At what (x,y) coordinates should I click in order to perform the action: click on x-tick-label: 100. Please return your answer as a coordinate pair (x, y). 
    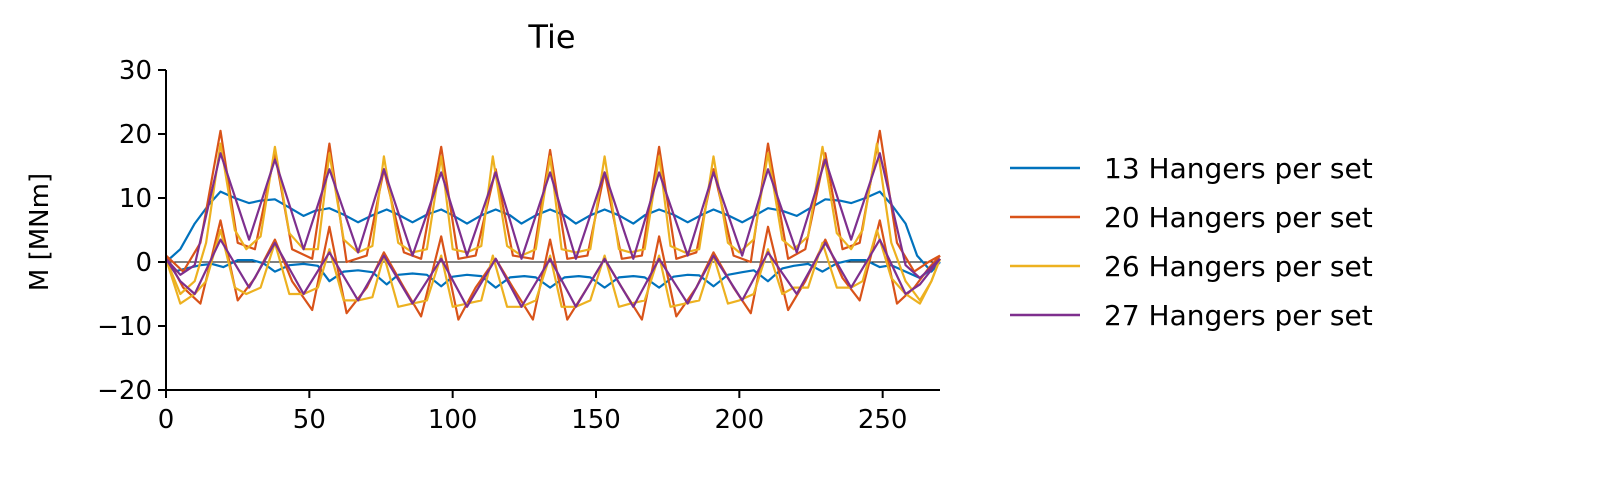
    Looking at the image, I should click on (453, 420).